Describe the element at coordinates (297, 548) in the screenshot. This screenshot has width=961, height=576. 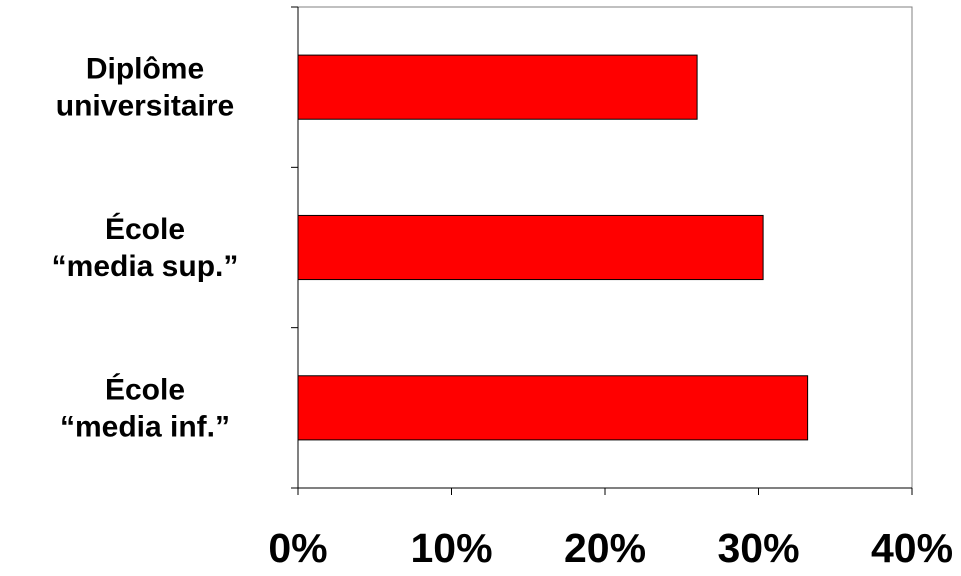
I see `x-tick-label: 0%` at that location.